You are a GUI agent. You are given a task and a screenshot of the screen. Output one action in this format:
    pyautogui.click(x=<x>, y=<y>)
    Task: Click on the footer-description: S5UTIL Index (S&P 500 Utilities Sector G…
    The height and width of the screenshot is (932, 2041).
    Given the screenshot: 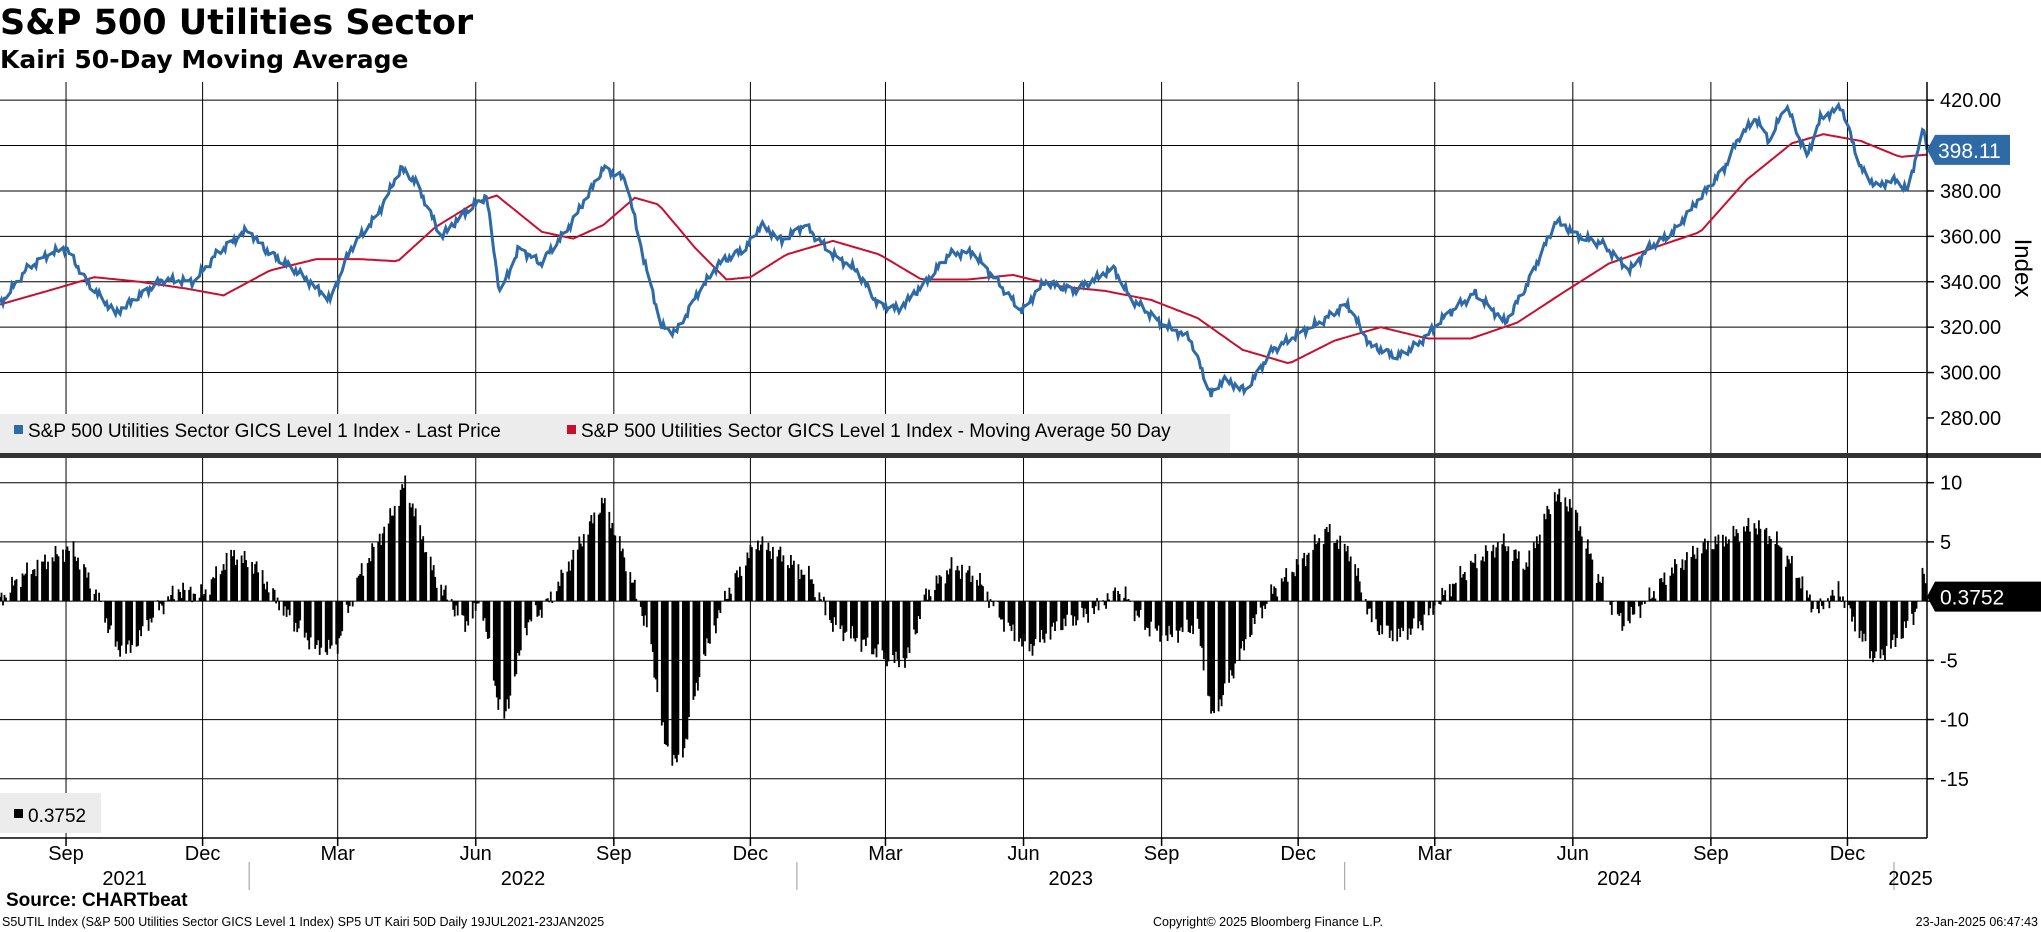 What is the action you would take?
    pyautogui.click(x=303, y=922)
    